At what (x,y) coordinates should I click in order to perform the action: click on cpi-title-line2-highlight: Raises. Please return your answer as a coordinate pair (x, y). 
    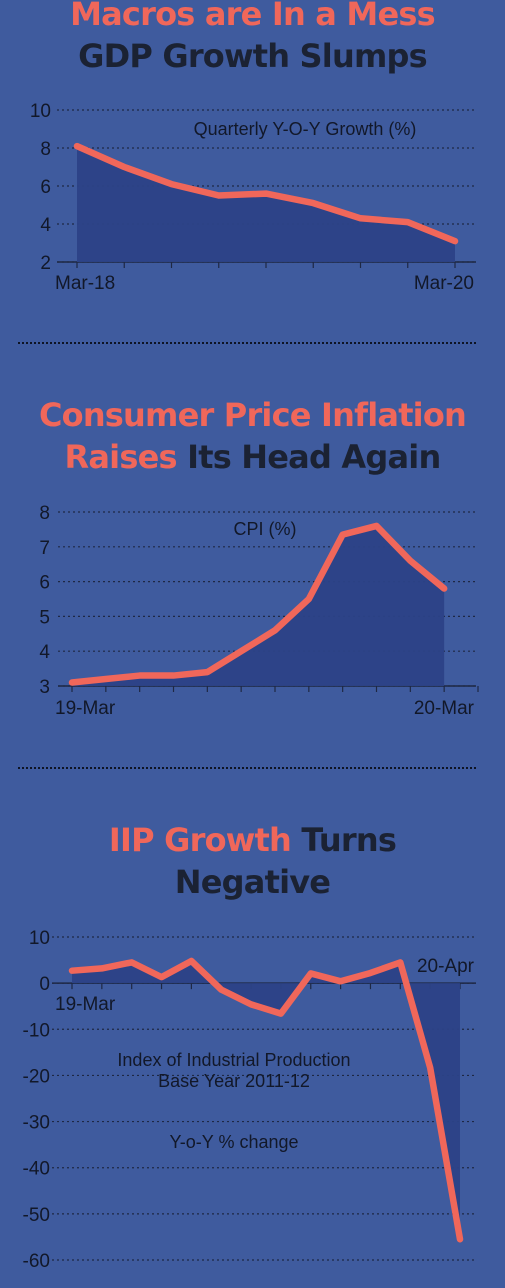
    Looking at the image, I should click on (121, 457).